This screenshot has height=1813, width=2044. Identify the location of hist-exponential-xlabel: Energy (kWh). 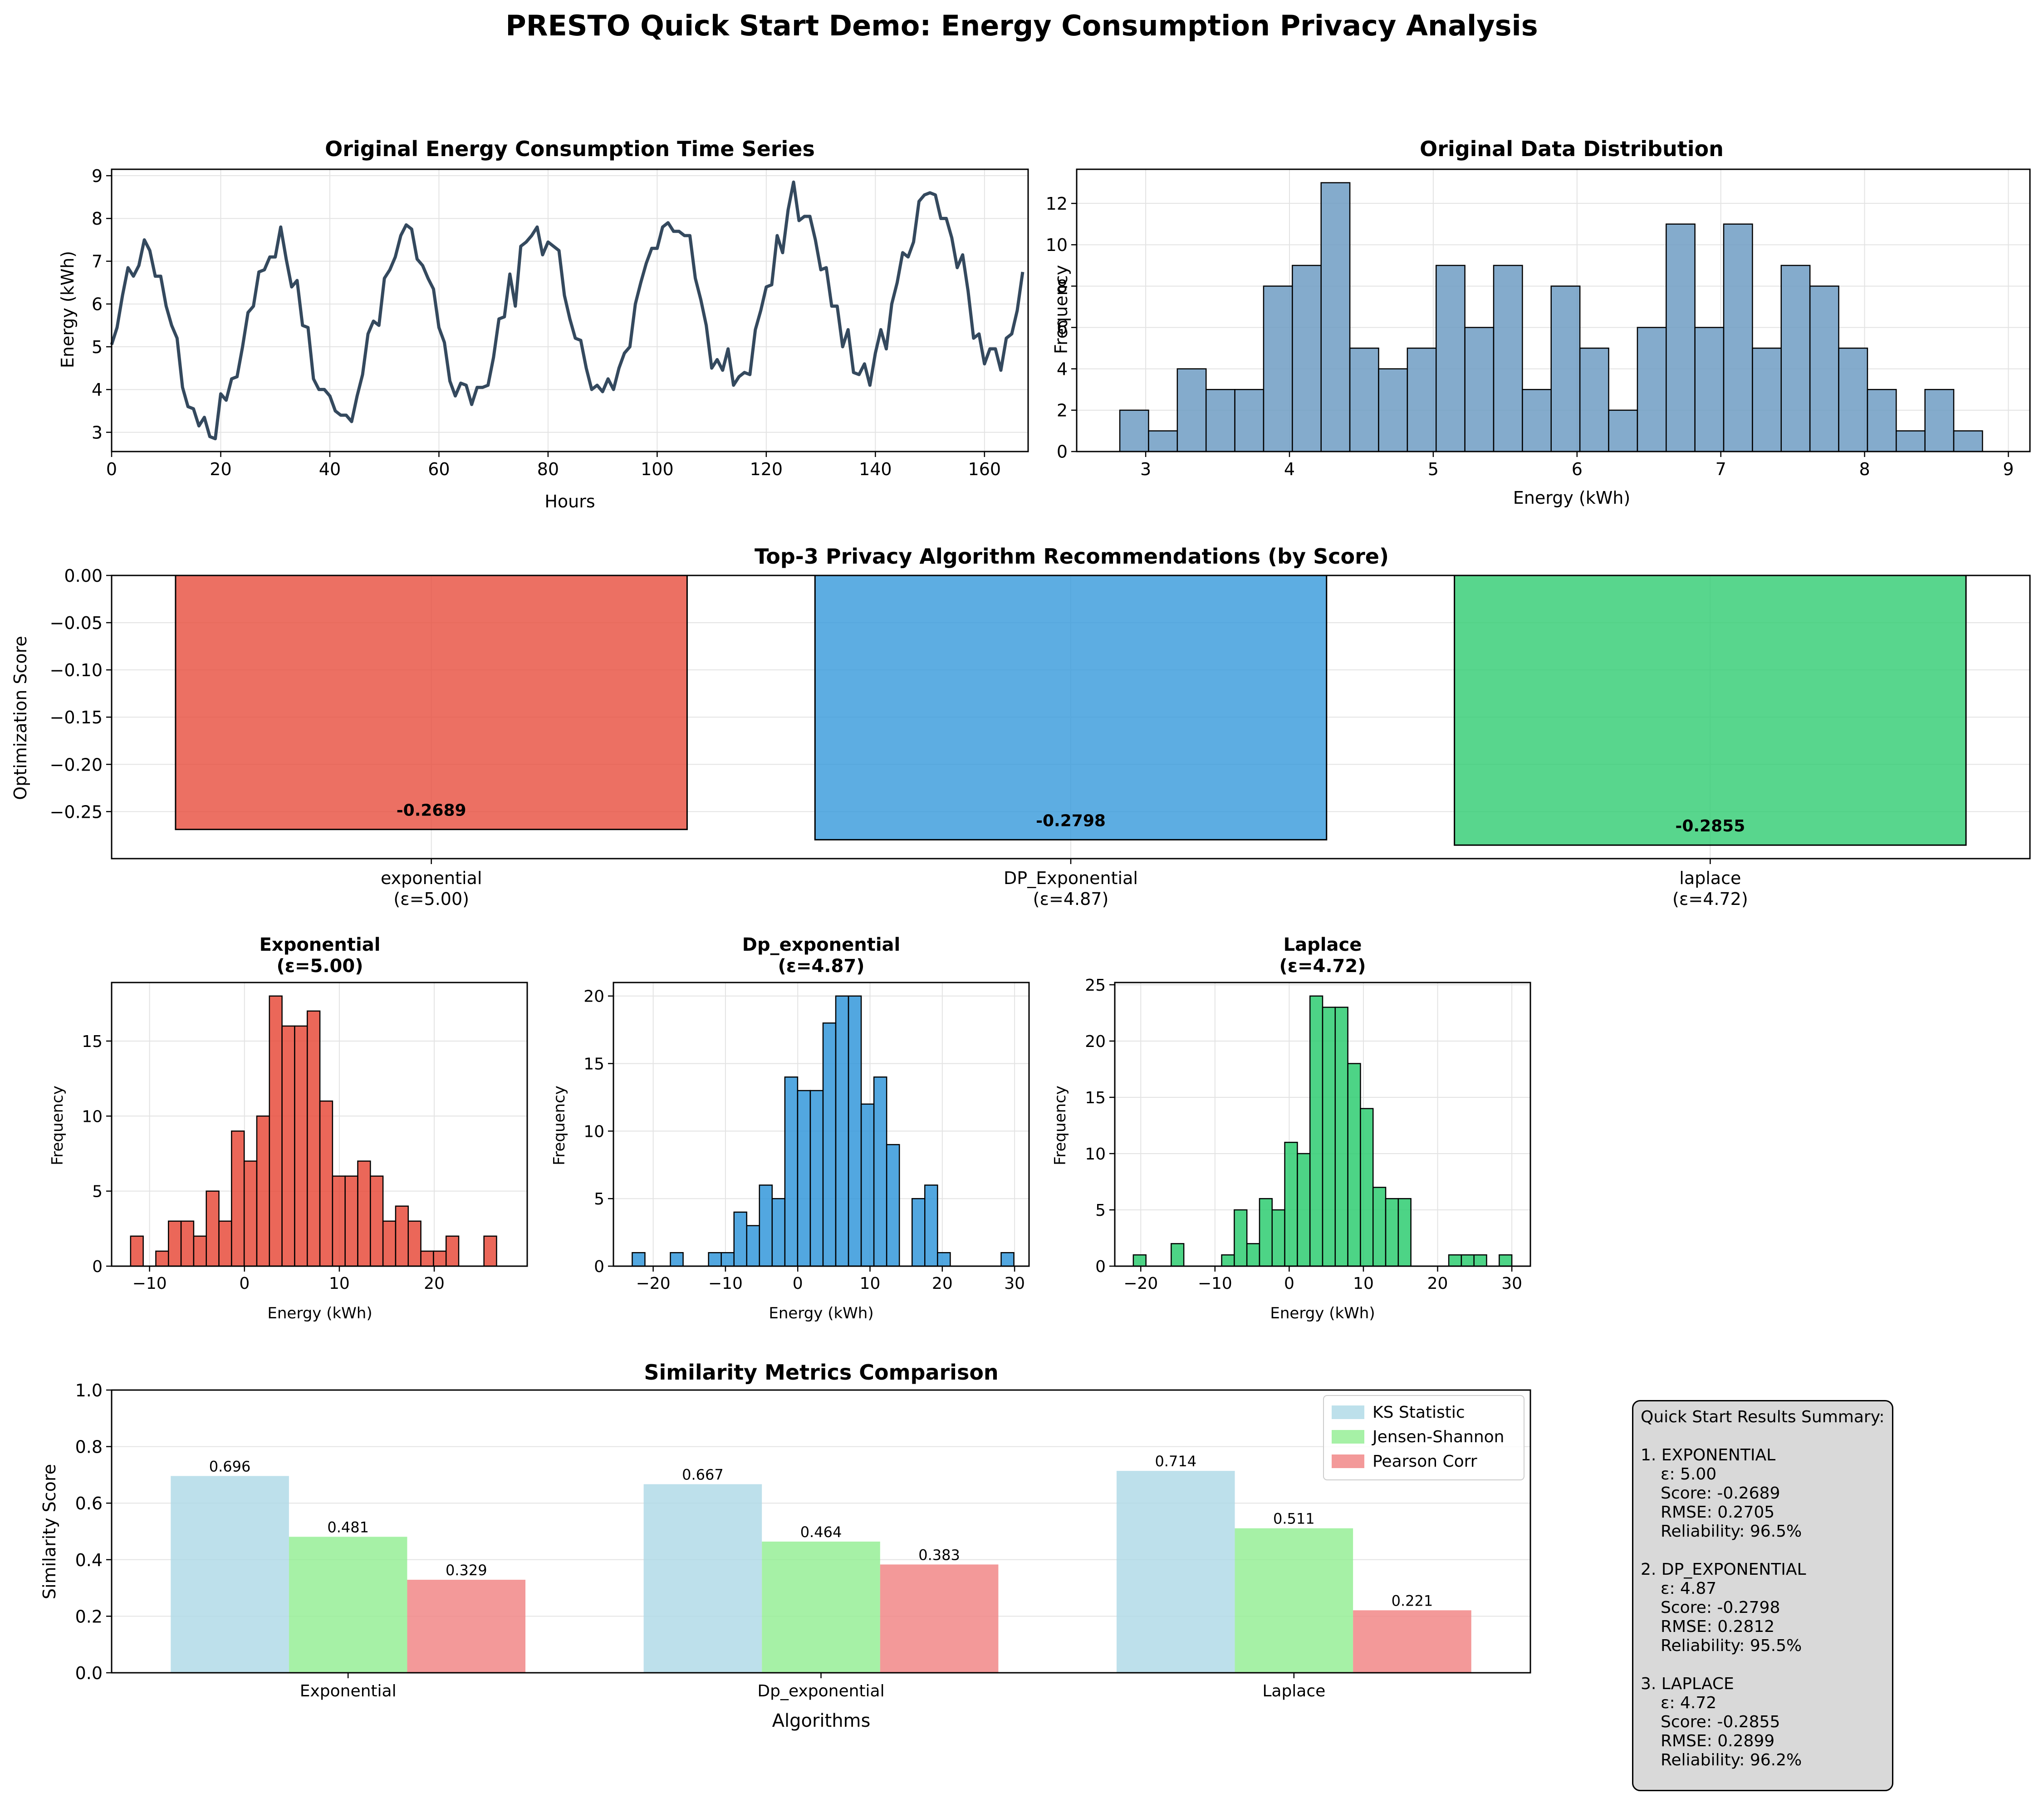
(319, 1313).